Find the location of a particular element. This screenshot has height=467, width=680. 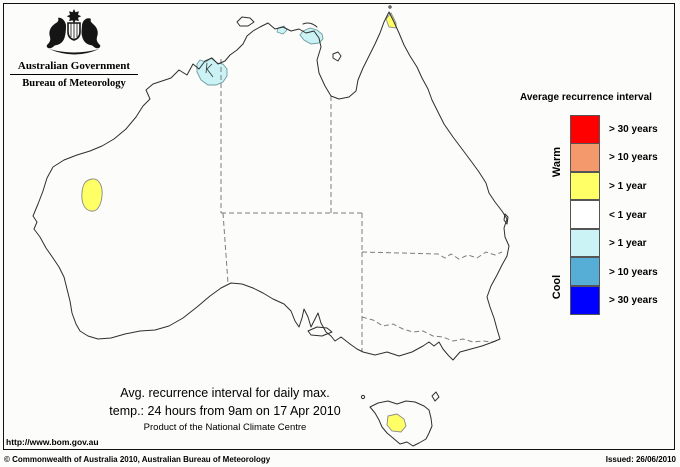

coat-of-arms-icon is located at coordinates (73, 32).